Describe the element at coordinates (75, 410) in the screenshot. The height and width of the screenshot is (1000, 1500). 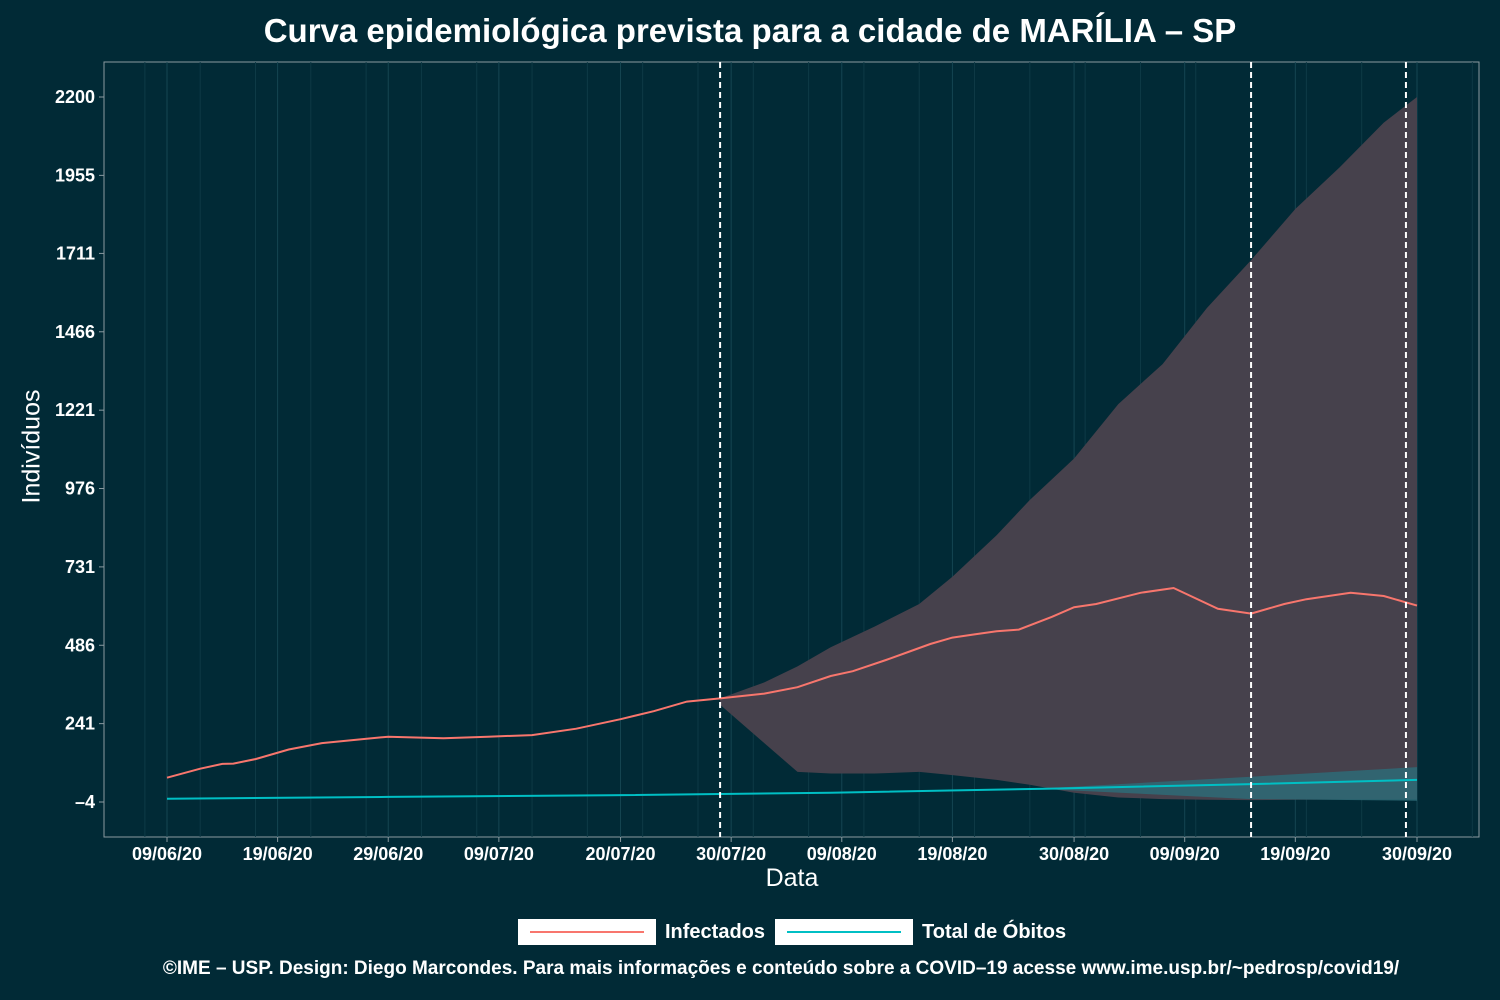
I see `y-tick-label: 1221` at that location.